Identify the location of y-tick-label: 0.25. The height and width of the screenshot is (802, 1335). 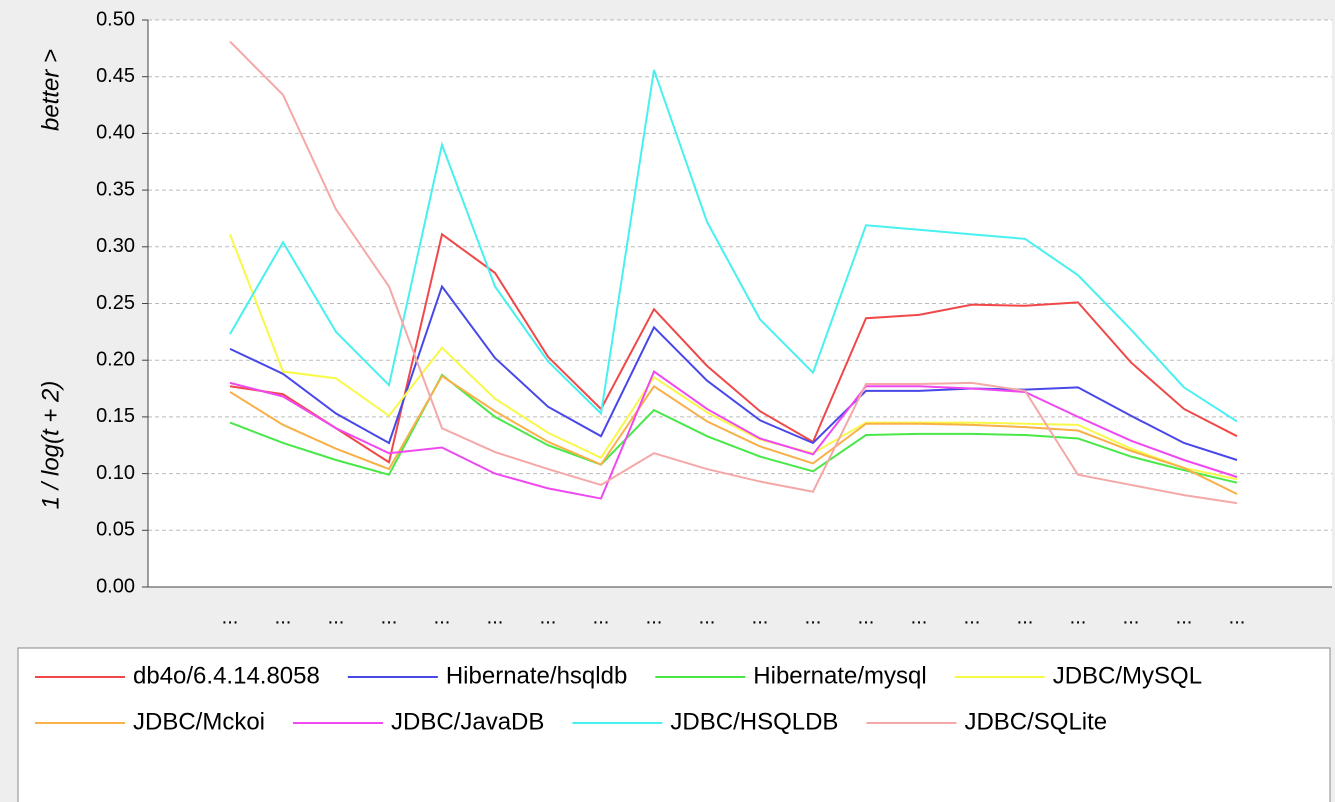
(115, 303).